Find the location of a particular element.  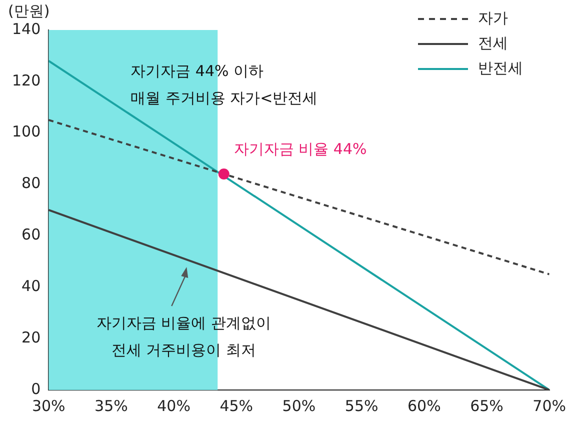

y-axis-title: (만원) is located at coordinates (29, 11).